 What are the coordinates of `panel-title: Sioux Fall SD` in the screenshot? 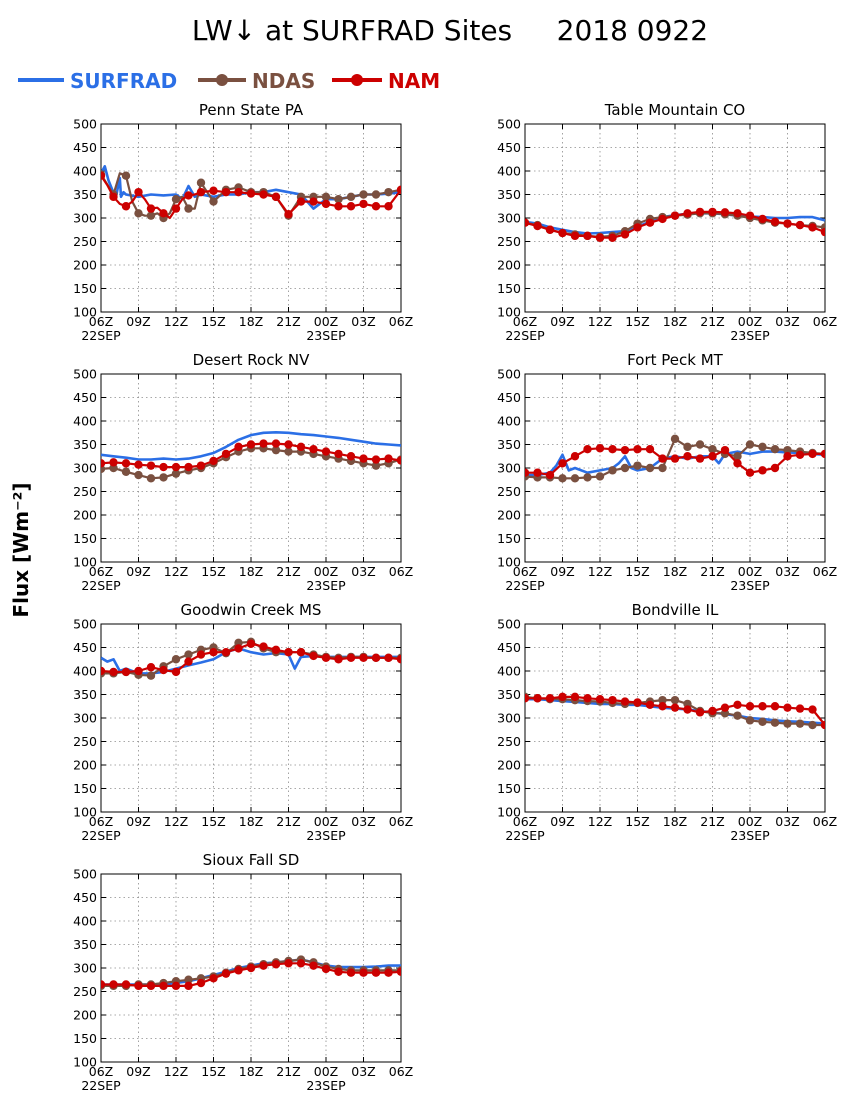 It's located at (251, 860).